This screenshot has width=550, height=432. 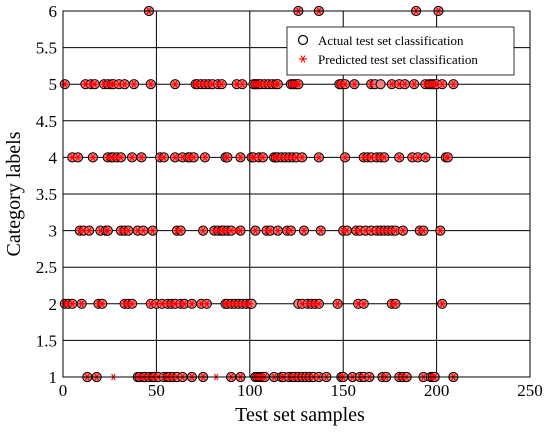 I want to click on legend-predicted-marker, so click(x=303, y=59).